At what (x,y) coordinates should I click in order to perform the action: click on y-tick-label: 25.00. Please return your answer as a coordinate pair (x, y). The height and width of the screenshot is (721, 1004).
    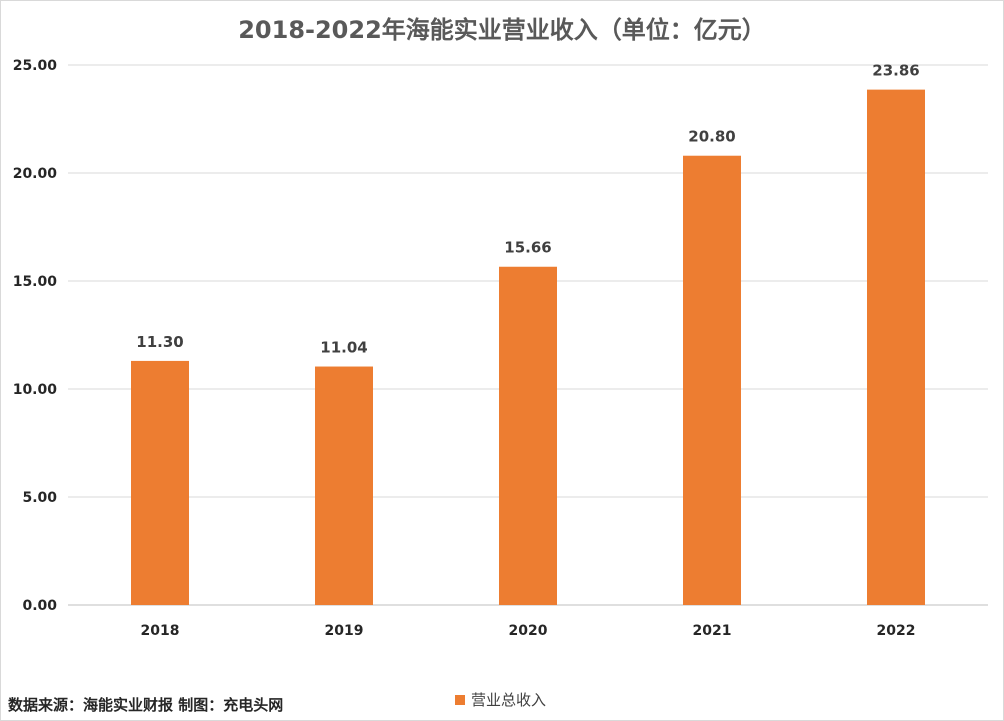
    Looking at the image, I should click on (35, 66).